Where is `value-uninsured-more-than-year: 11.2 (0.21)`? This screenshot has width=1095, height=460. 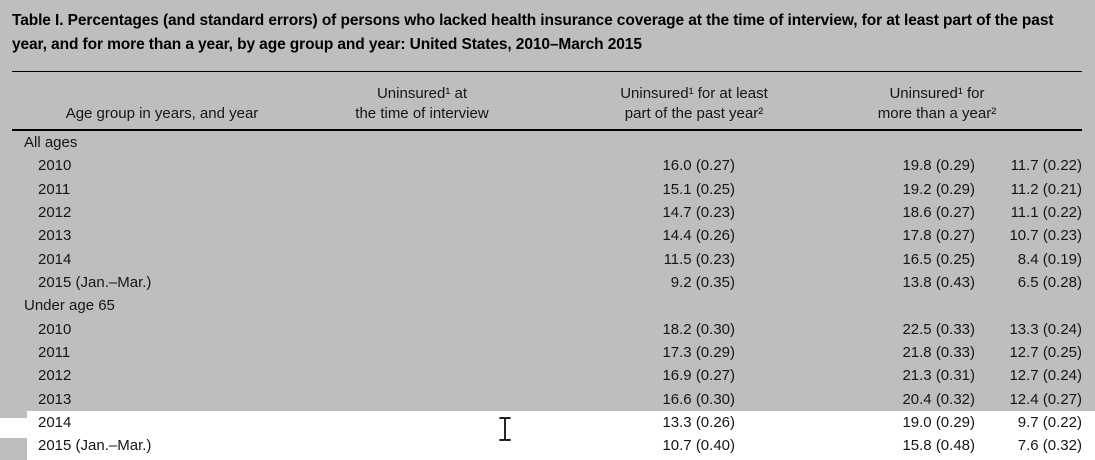
value-uninsured-more-than-year: 11.2 (0.21) is located at coordinates (1046, 189).